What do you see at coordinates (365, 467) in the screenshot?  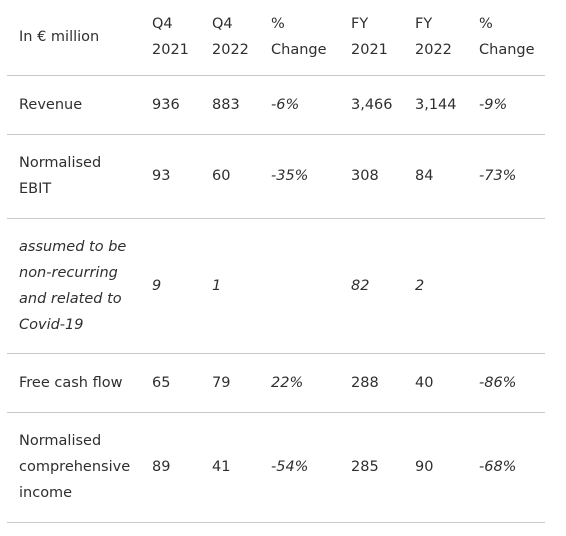 I see `cell-value: 285` at bounding box center [365, 467].